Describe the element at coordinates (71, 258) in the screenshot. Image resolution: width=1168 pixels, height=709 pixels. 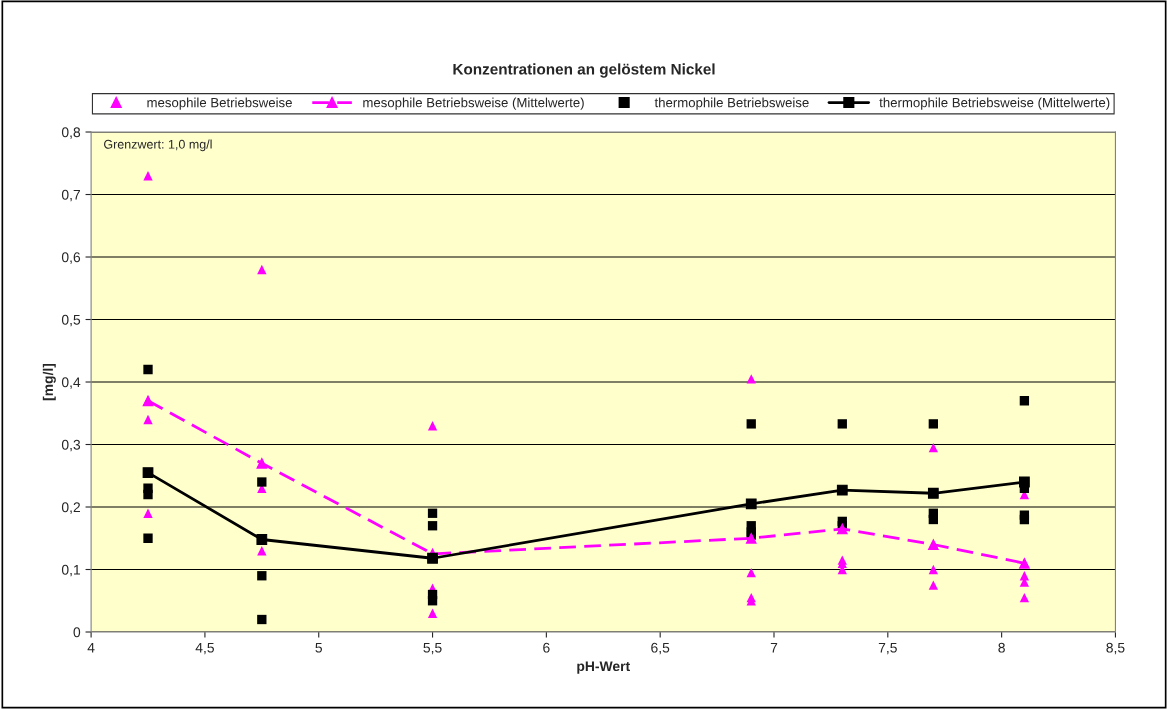
I see `y-tick-label: 0,6` at that location.